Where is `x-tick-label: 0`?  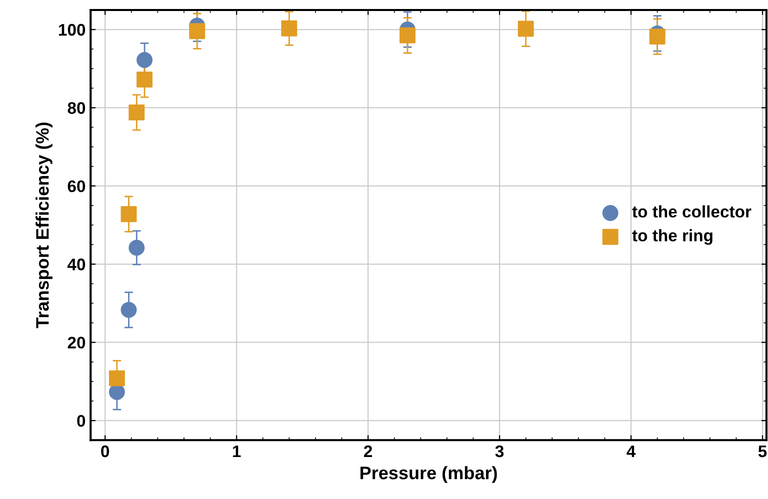
x-tick-label: 0 is located at coordinates (105, 451).